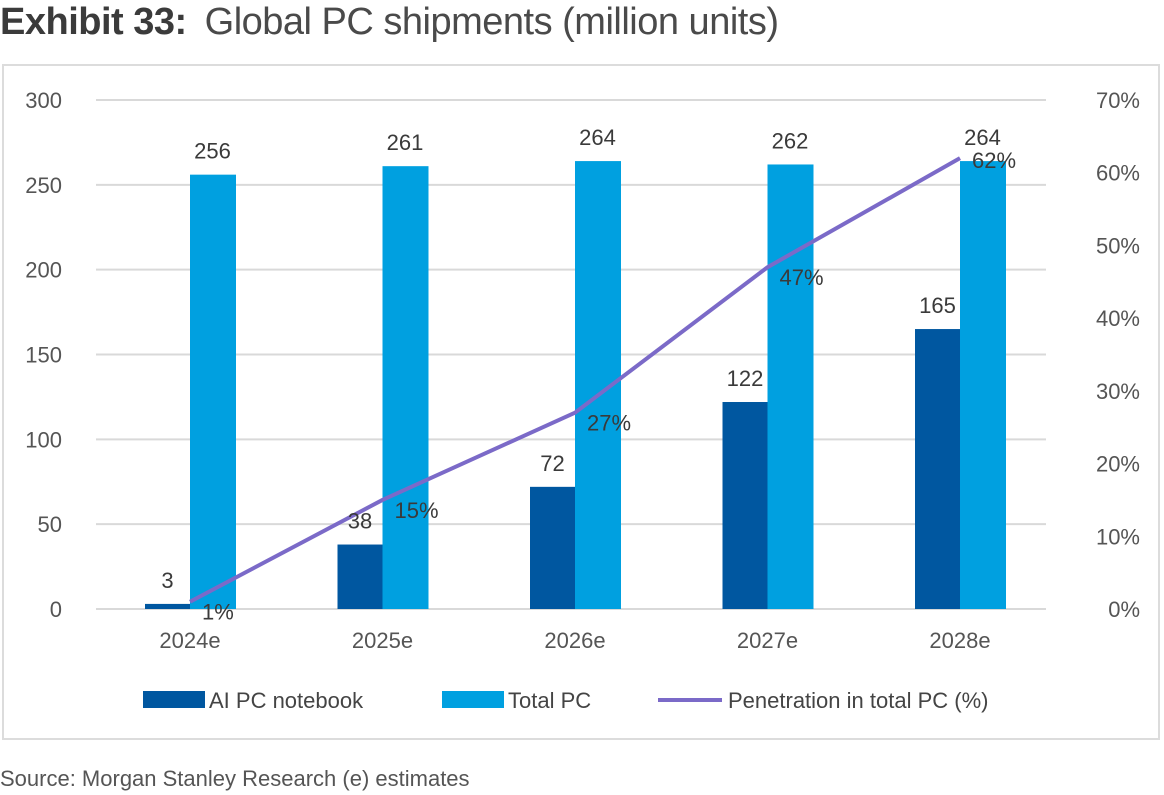 Image resolution: width=1164 pixels, height=795 pixels. Describe the element at coordinates (212, 151) in the screenshot. I see `data-label-total-pc: 256` at that location.